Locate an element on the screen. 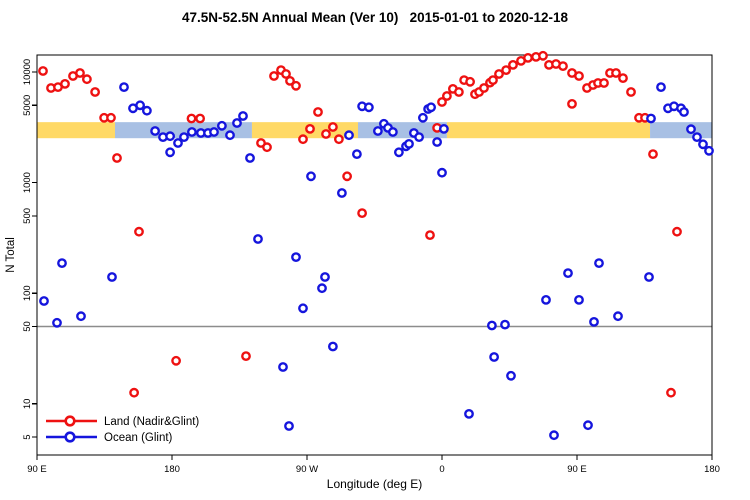 The height and width of the screenshot is (500, 750). legend-label-land: Land (Nadir&Glint) is located at coordinates (151, 422).